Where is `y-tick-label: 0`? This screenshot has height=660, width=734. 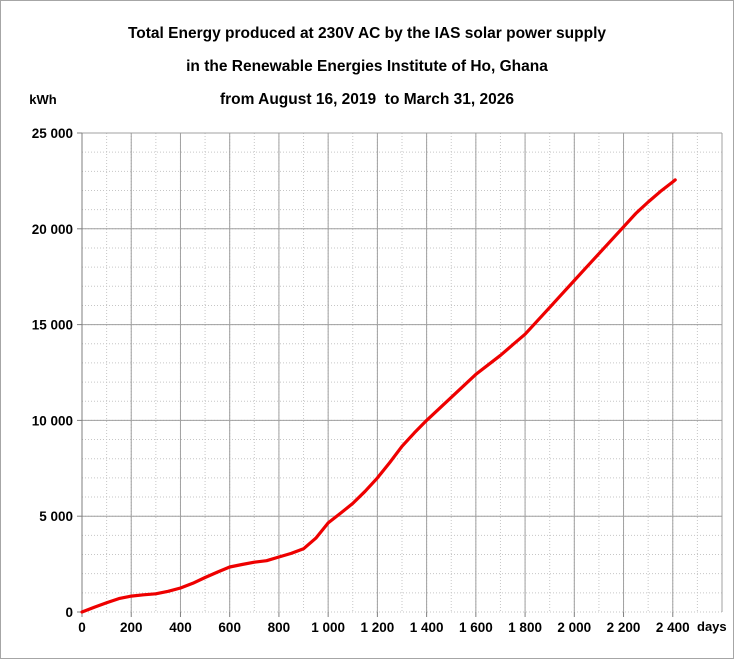
y-tick-label: 0 is located at coordinates (69, 612).